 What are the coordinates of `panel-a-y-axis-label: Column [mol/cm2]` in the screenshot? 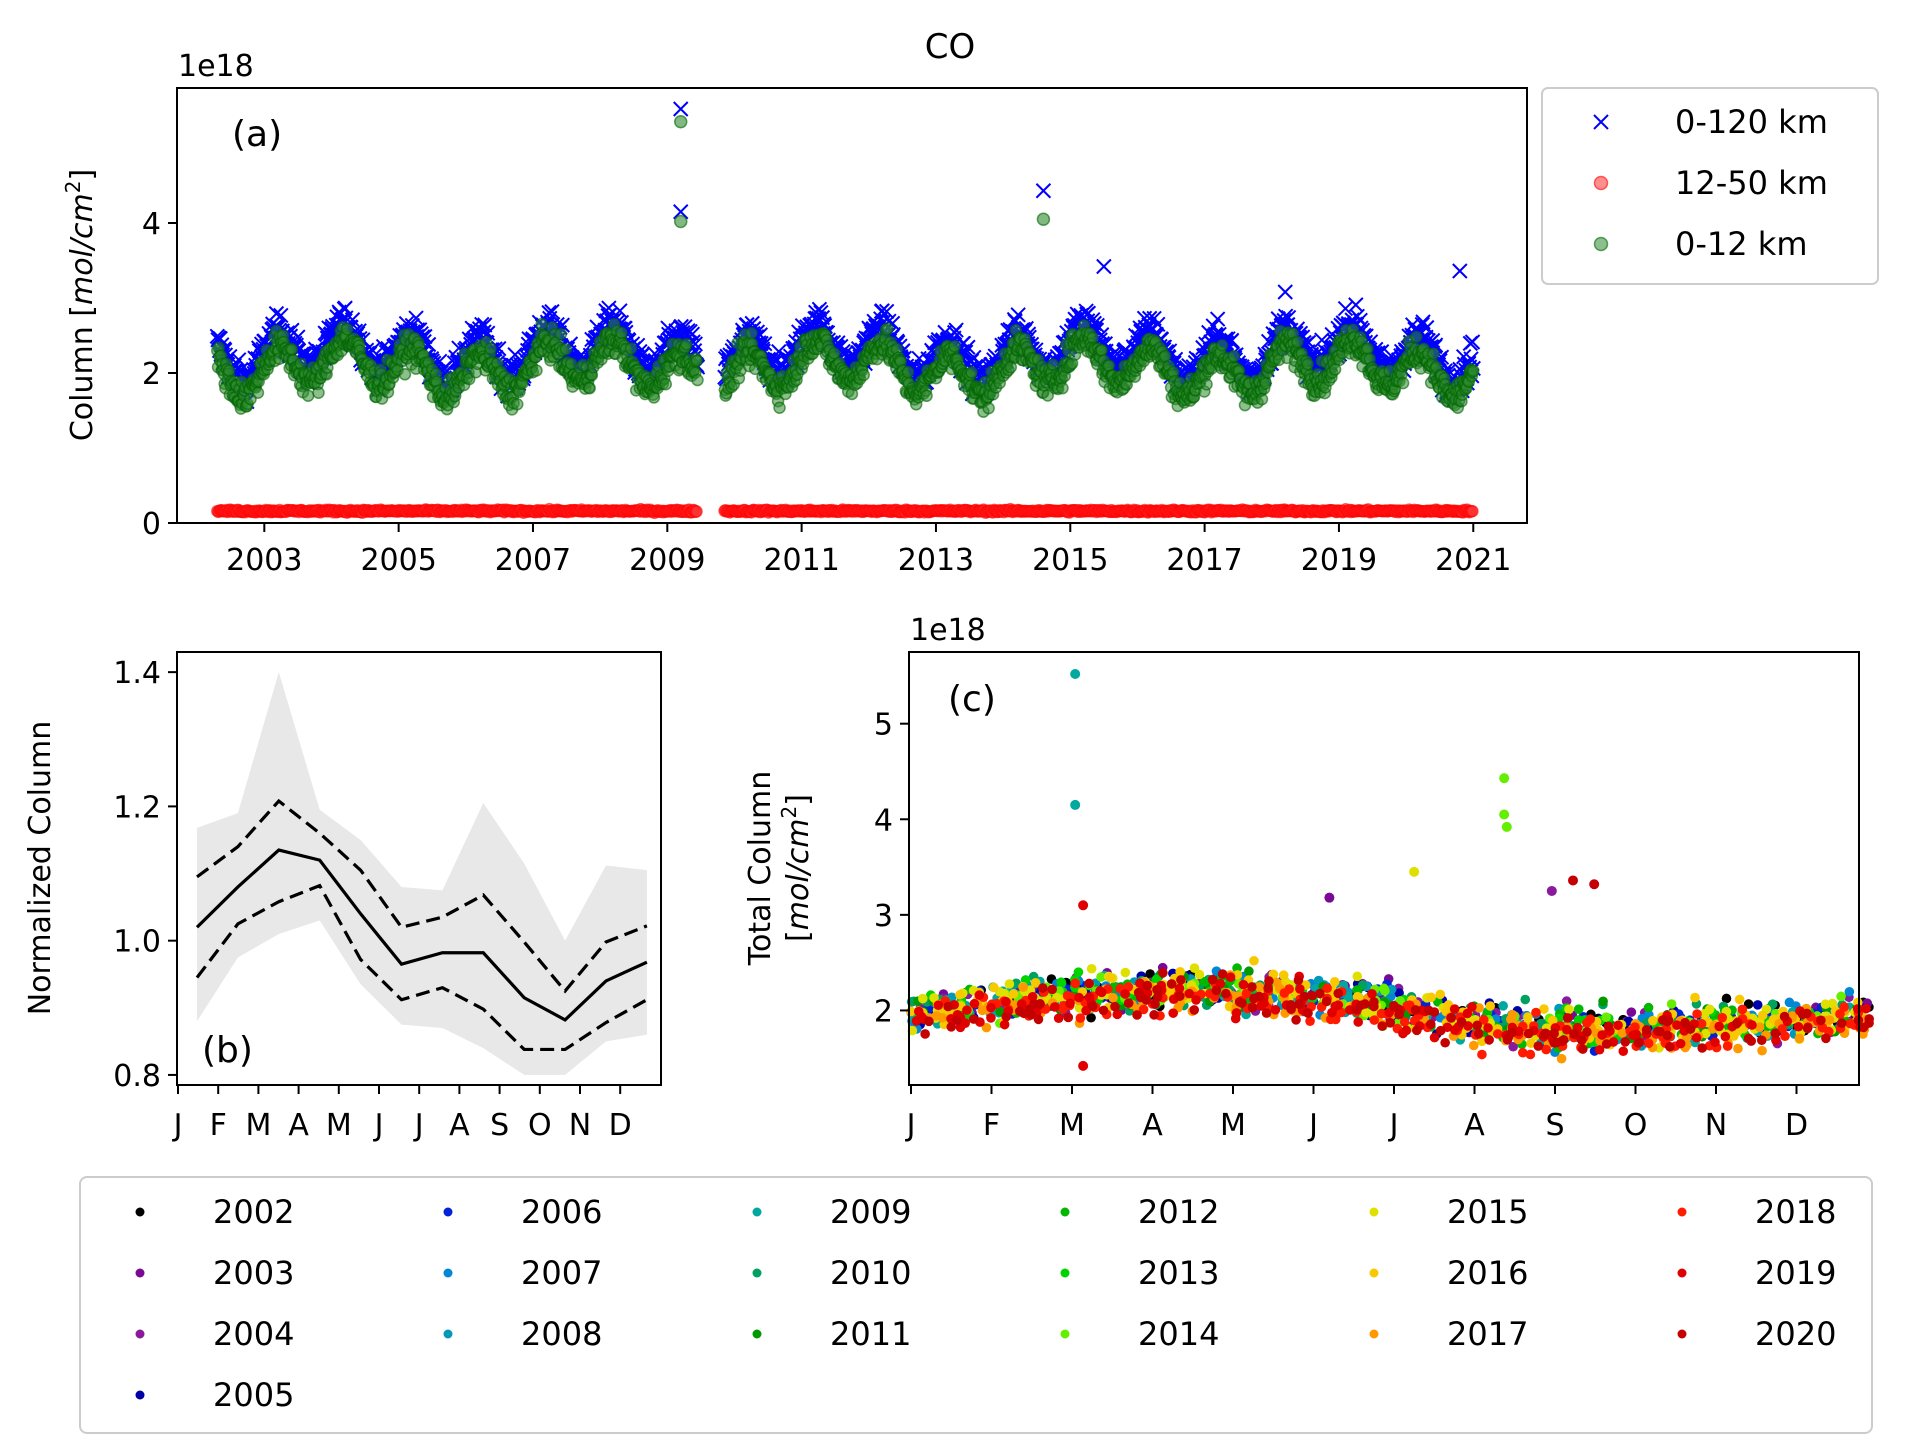 It's located at (80, 305).